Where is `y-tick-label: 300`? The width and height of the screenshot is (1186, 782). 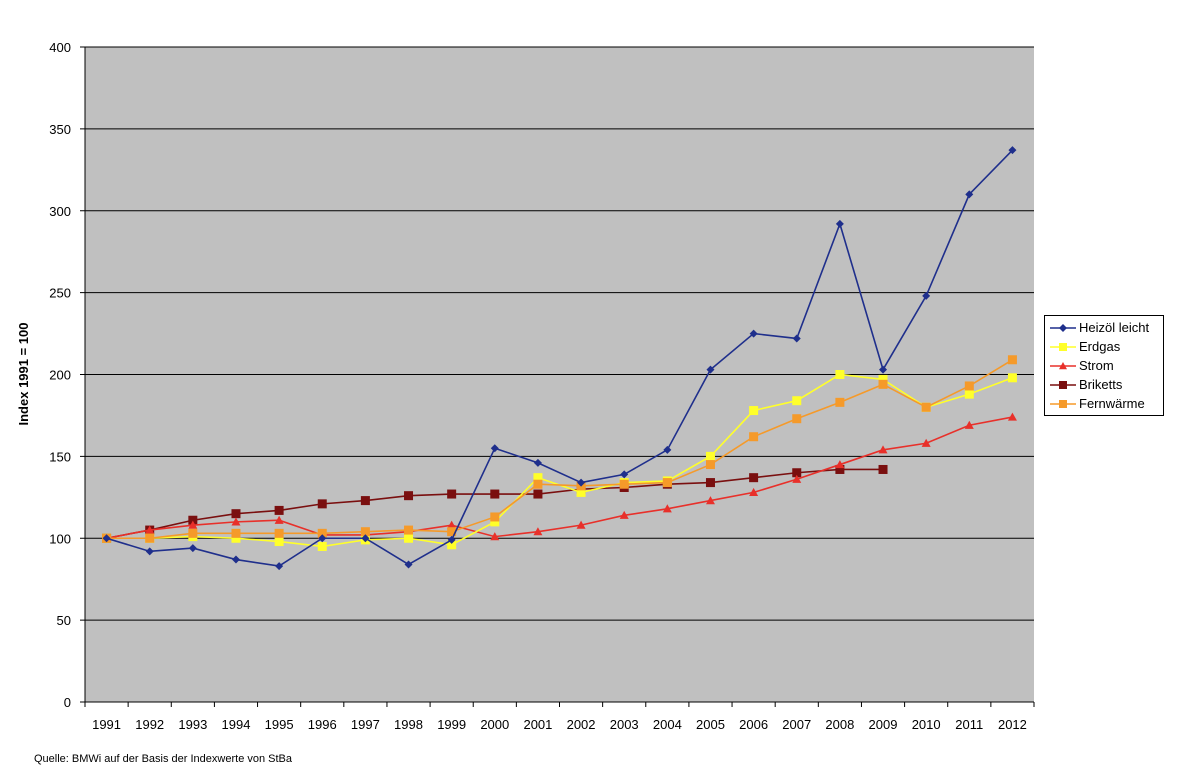 y-tick-label: 300 is located at coordinates (60, 211).